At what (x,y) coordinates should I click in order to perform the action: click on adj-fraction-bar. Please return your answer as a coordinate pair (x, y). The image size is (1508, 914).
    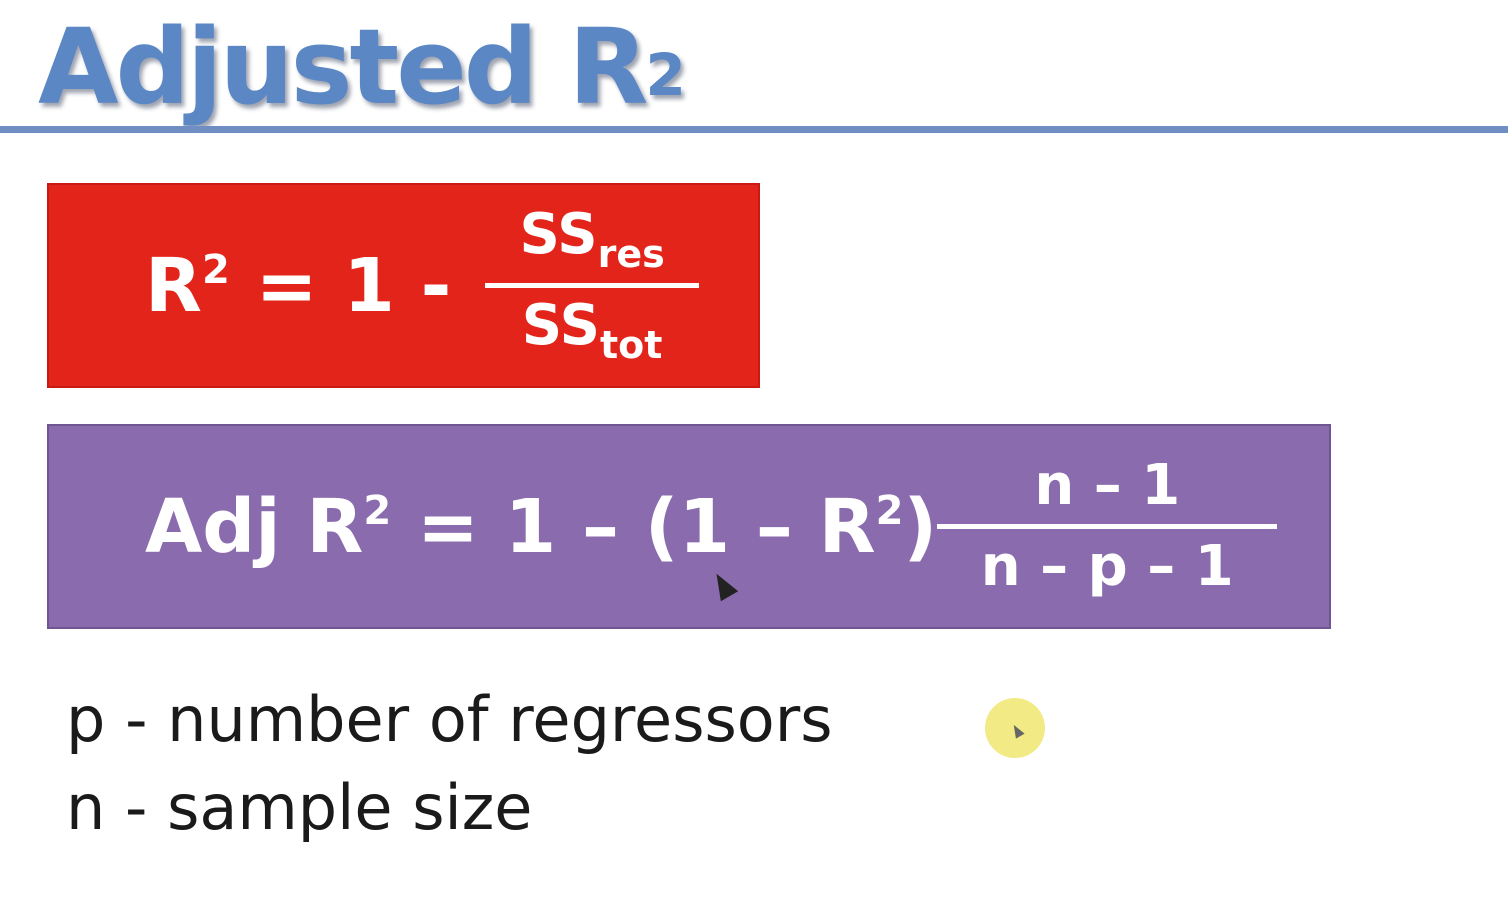
    Looking at the image, I should click on (1107, 526).